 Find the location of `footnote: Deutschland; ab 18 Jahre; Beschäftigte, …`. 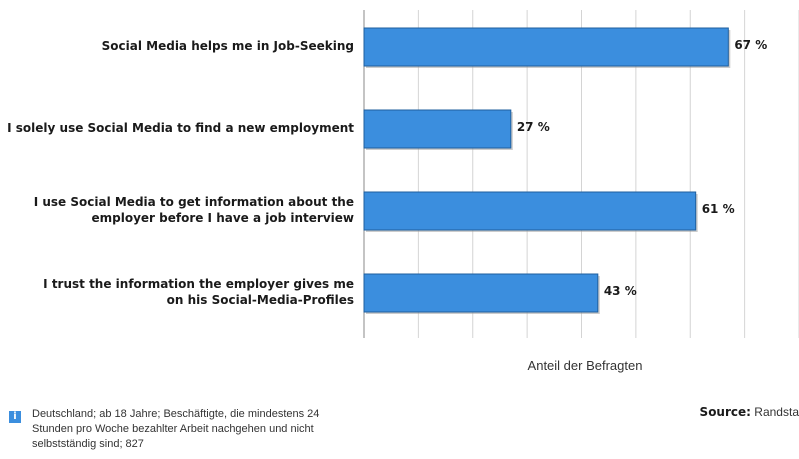

footnote: Deutschland; ab 18 Jahre; Beschäftigte, … is located at coordinates (176, 429).